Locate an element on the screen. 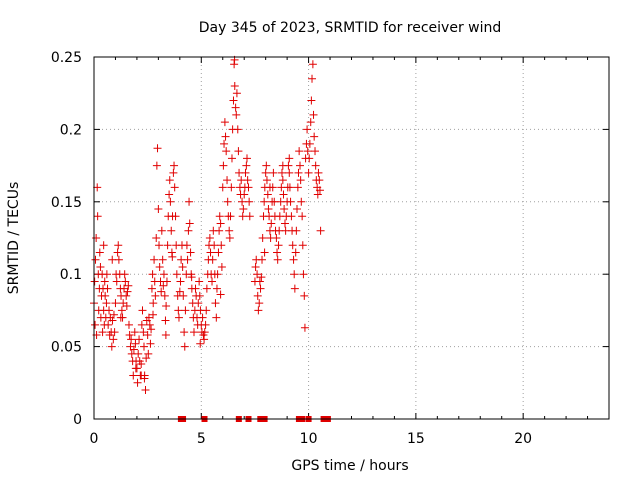  x-tick-label: 0 is located at coordinates (94, 439).